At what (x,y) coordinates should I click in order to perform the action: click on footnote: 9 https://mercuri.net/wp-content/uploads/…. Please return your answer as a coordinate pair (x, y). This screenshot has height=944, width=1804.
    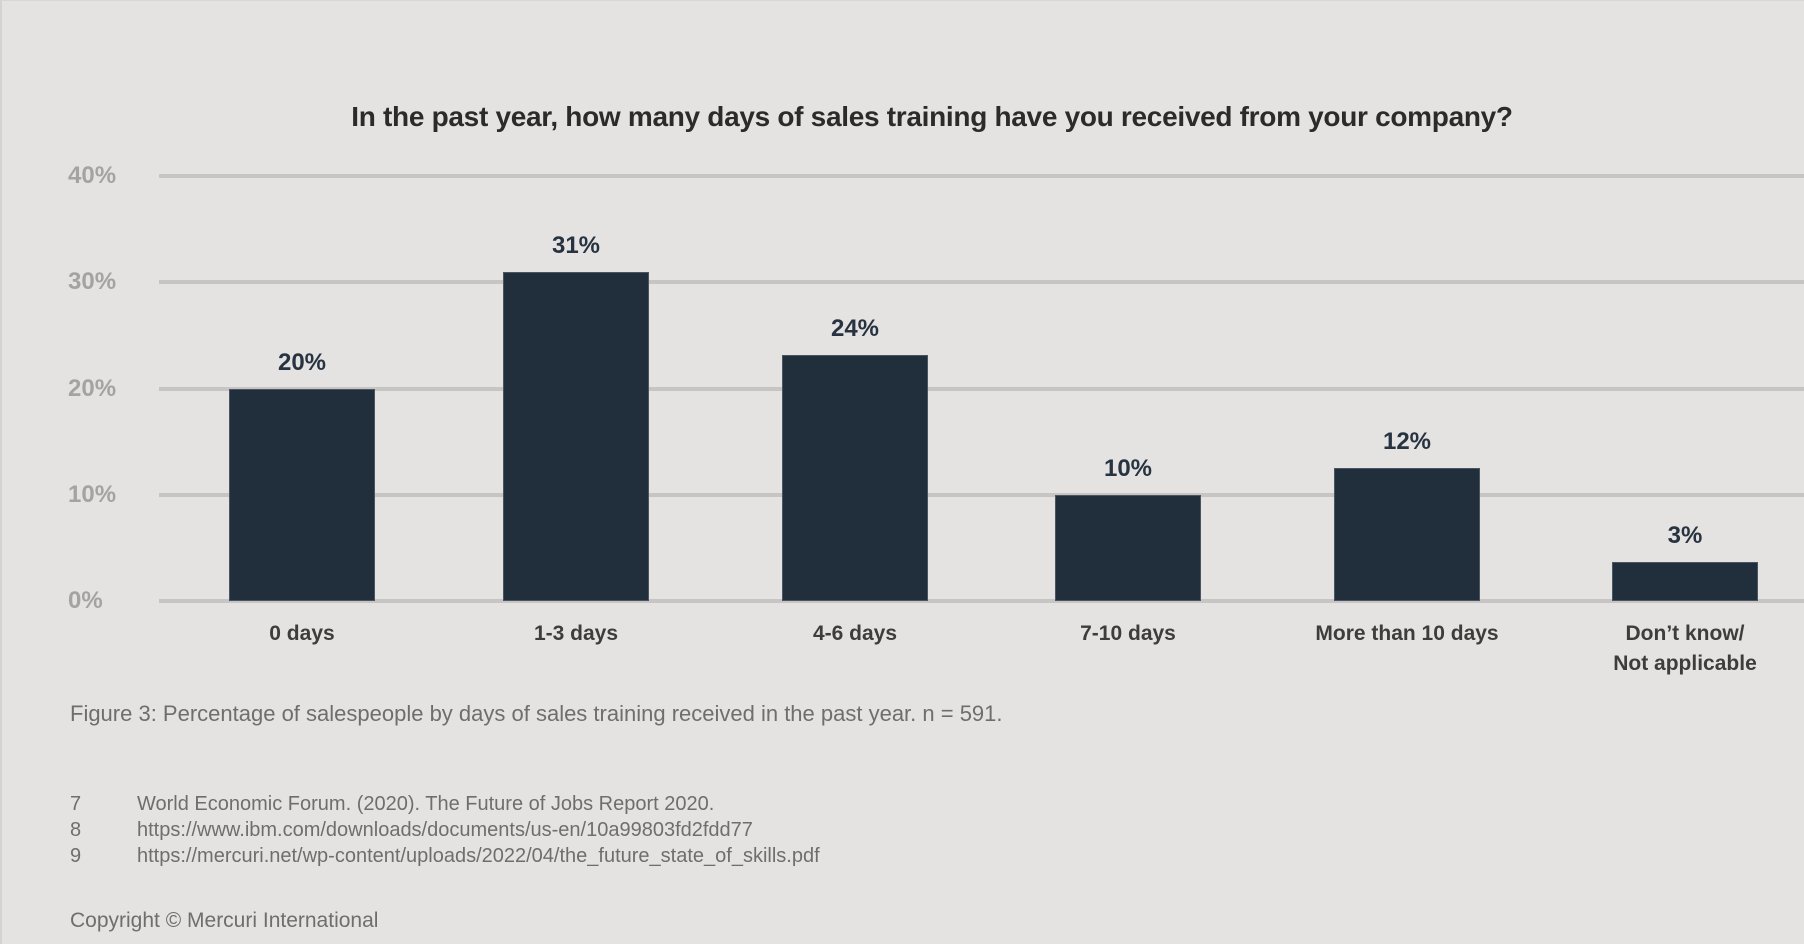
    Looking at the image, I should click on (445, 856).